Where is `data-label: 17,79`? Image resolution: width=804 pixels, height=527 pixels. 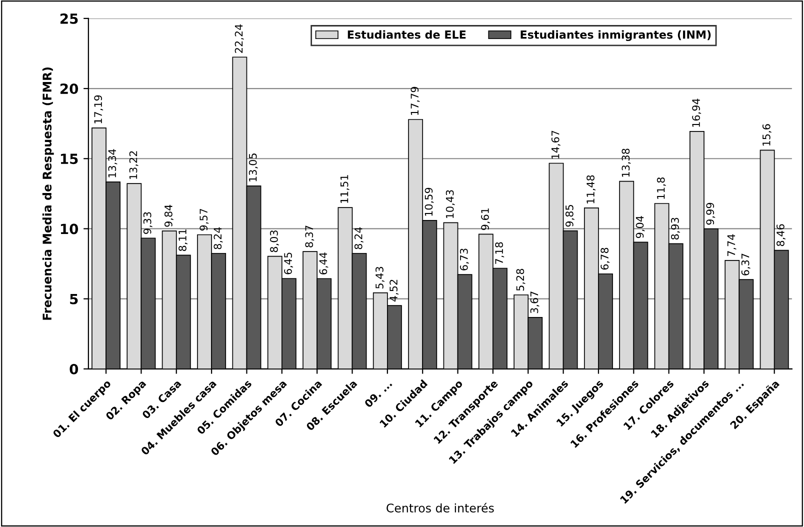 data-label: 17,79 is located at coordinates (415, 100).